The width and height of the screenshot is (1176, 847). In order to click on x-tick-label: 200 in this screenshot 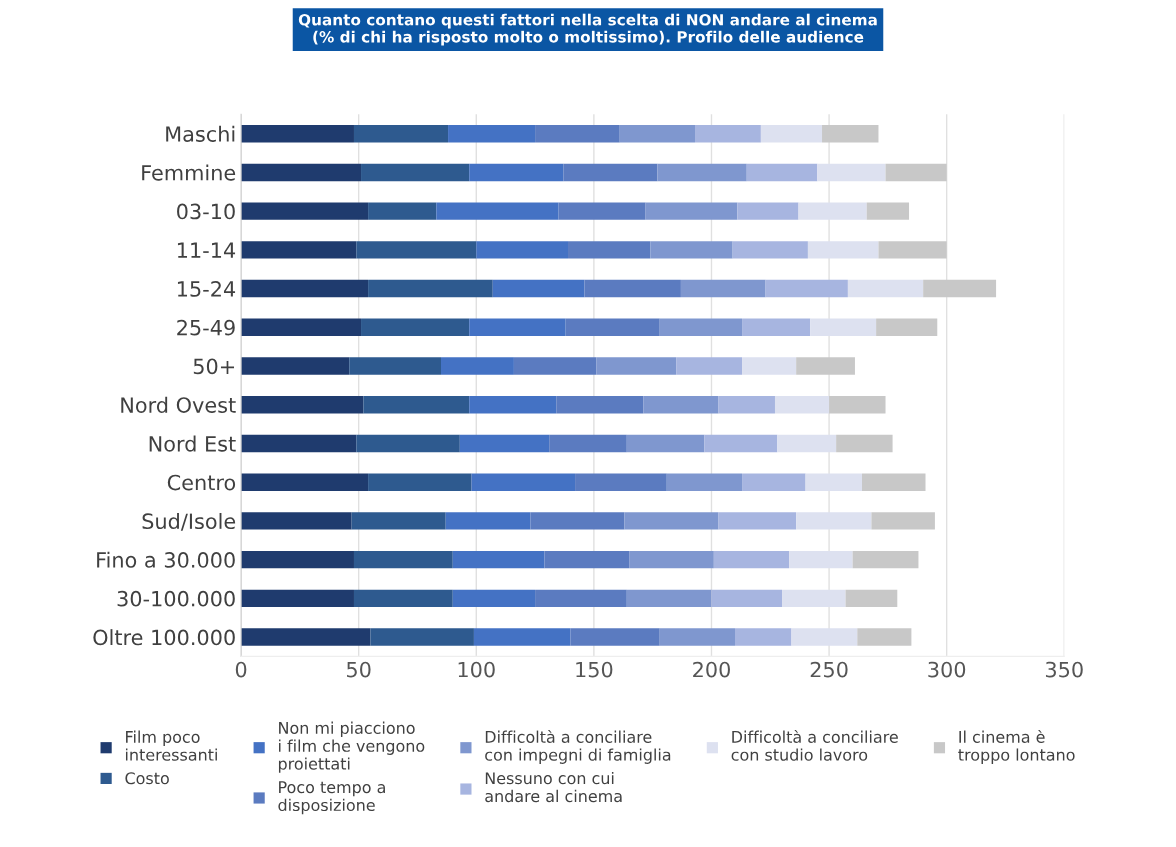, I will do `click(711, 669)`.